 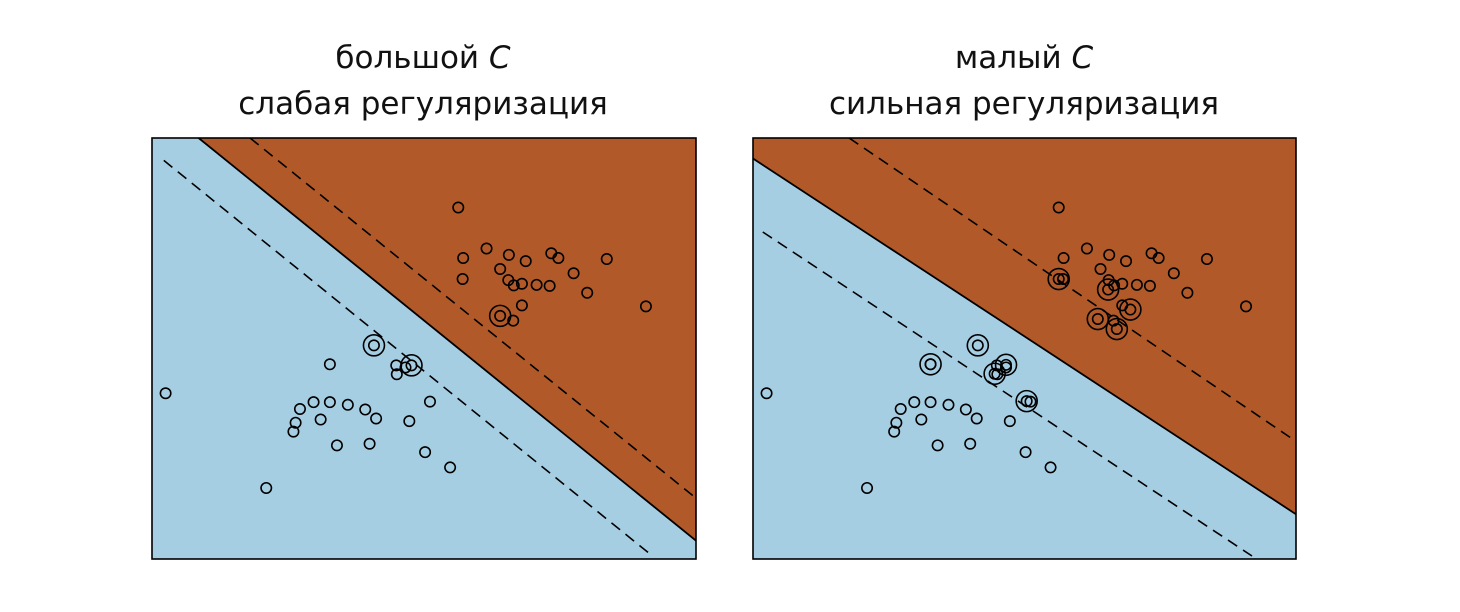 I want to click on chart-subtitle: сильная регуляризация, so click(x=1024, y=104).